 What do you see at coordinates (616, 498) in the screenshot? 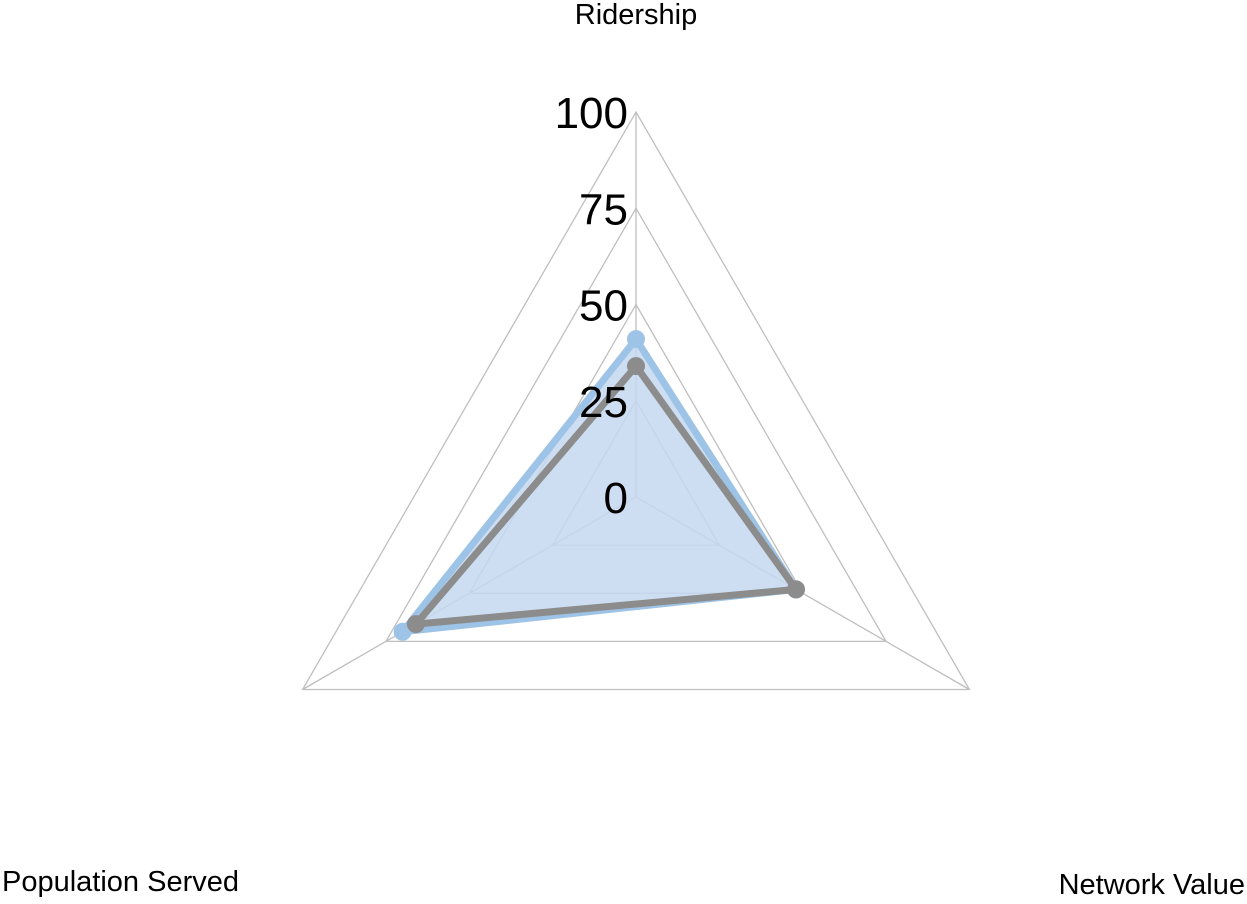
I see `tick-label-0: 0` at bounding box center [616, 498].